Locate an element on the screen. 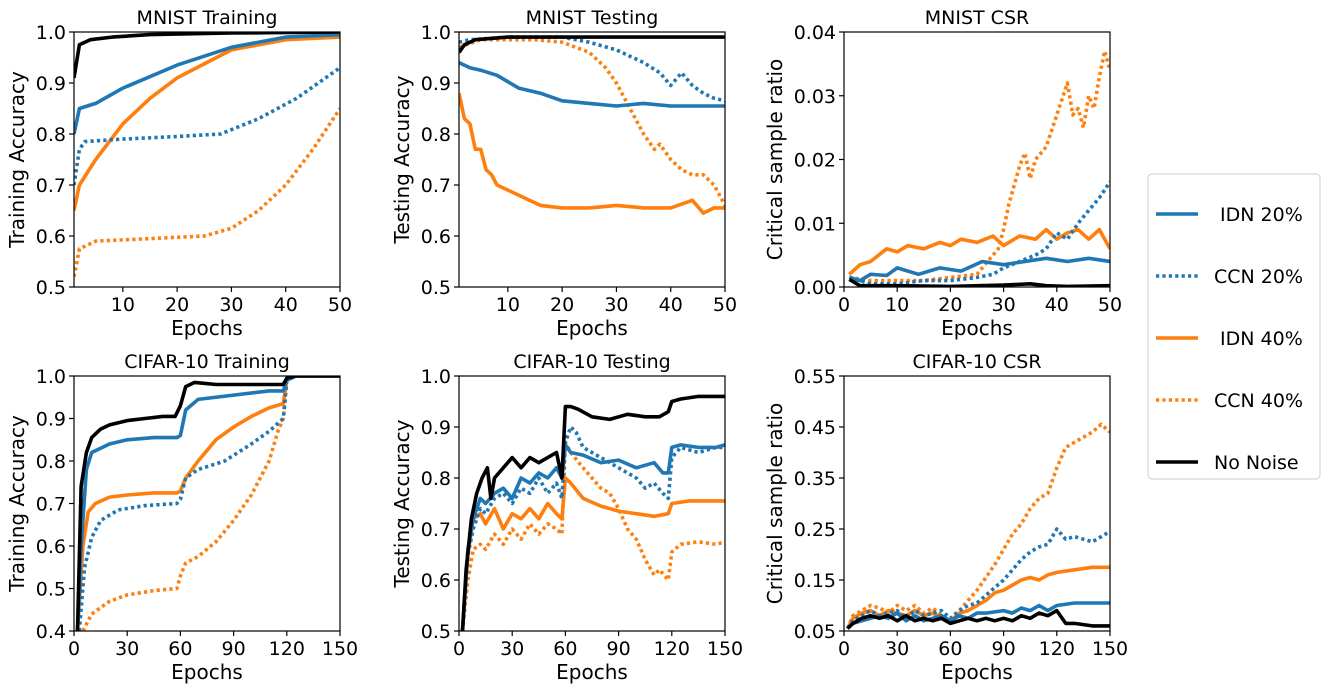 The image size is (1329, 692). legend: IDN 20% CCN 20% IDN 40% CCN 40% No Noise is located at coordinates (1234, 326).